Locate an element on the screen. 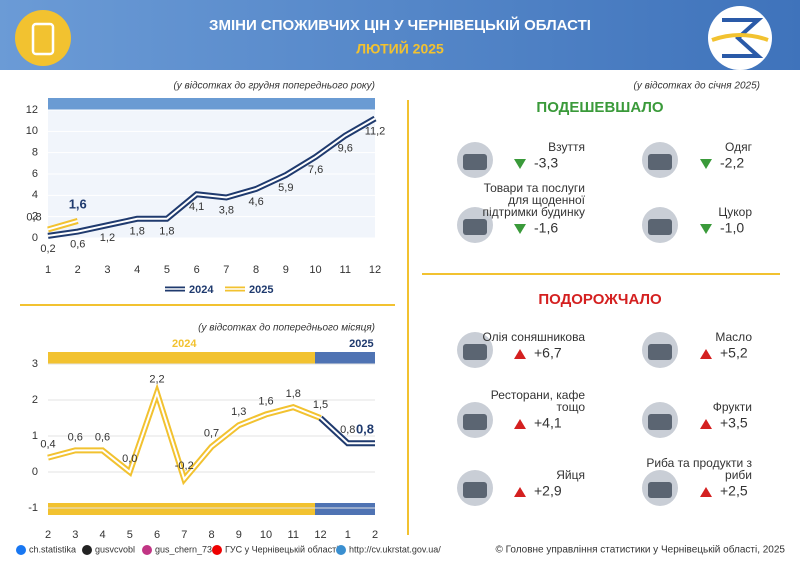 This screenshot has height=566, width=800. item-value: -2,2 is located at coordinates (732, 163).